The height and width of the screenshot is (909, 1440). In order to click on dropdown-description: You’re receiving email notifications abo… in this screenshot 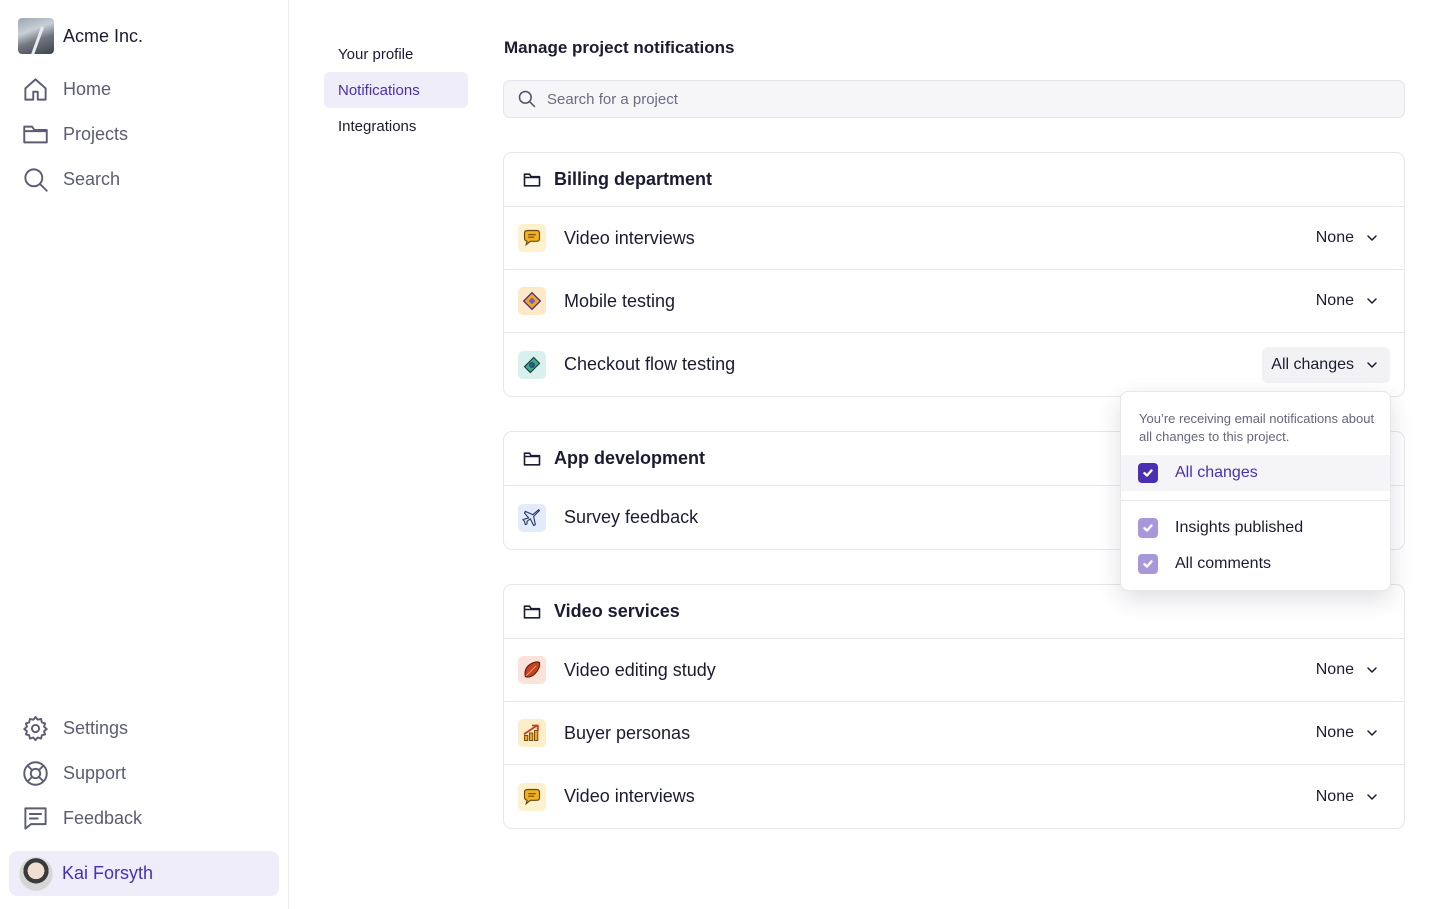, I will do `click(1257, 427)`.